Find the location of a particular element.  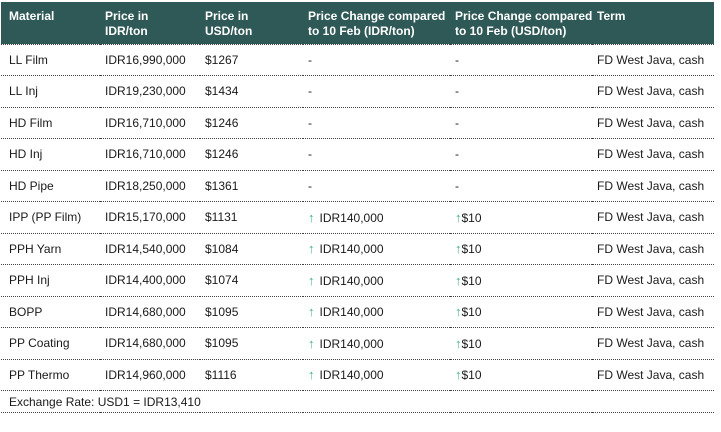

cell-material: PPH Inj is located at coordinates (50, 280).